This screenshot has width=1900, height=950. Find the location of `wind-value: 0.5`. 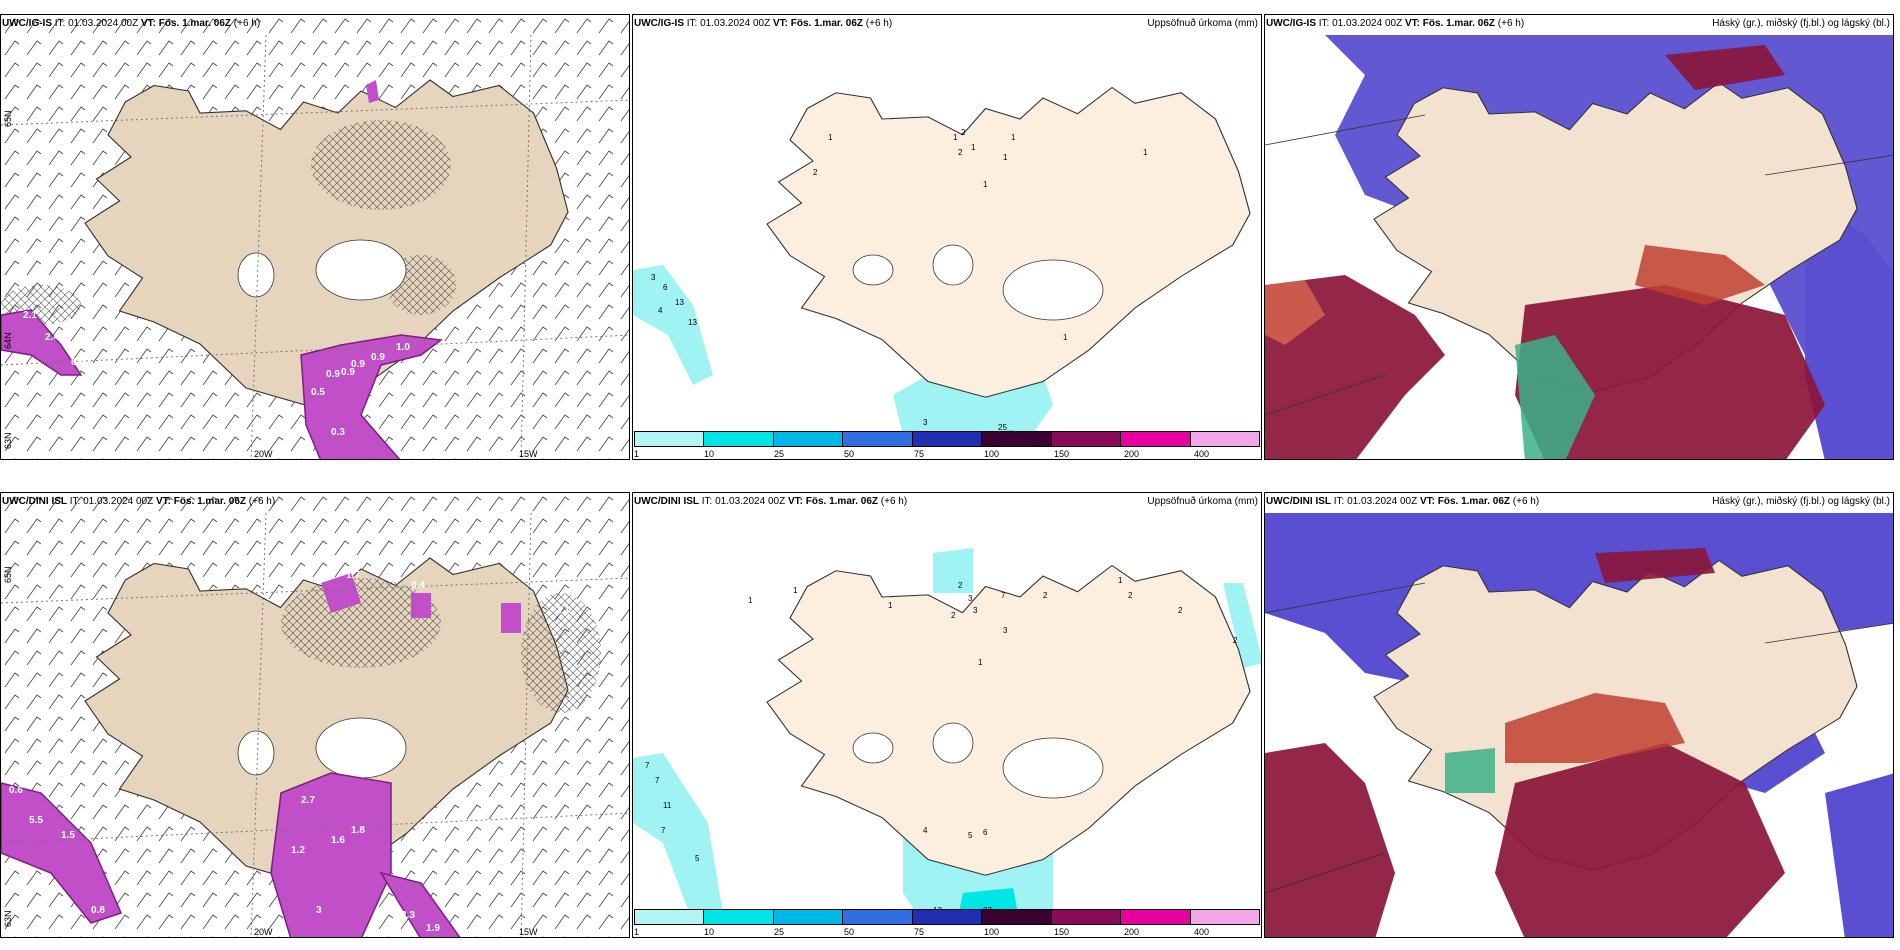

wind-value: 0.5 is located at coordinates (318, 392).